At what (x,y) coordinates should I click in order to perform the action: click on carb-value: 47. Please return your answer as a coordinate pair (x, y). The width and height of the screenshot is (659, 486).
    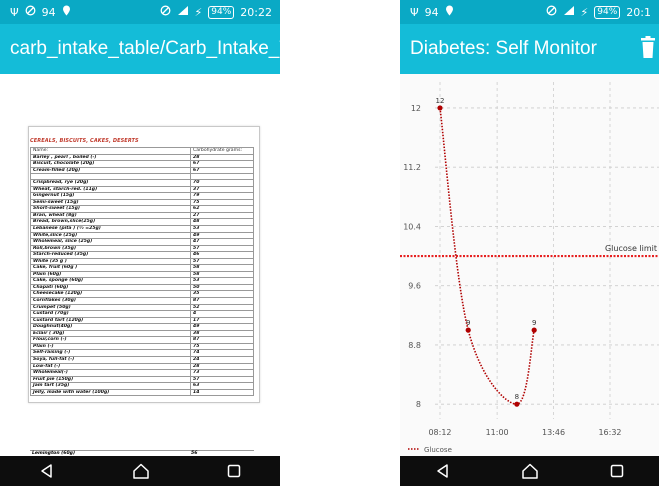
    Looking at the image, I should click on (222, 242).